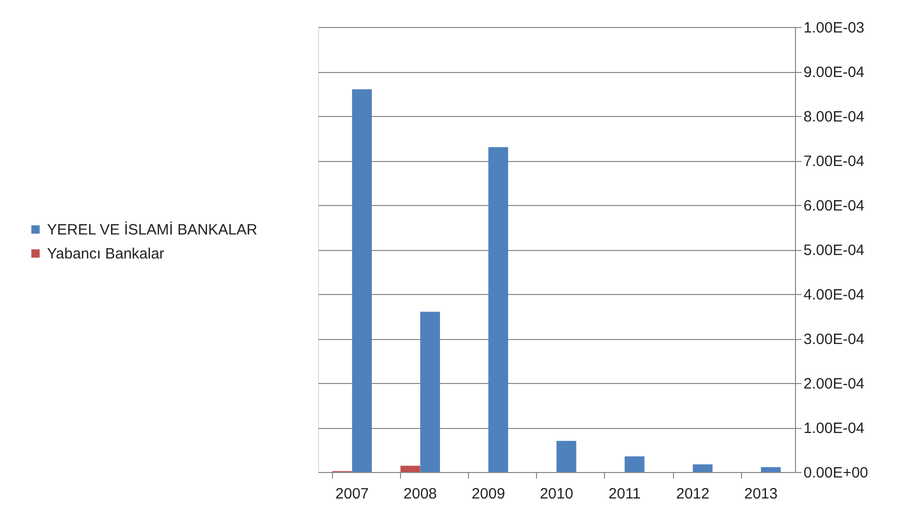 Image resolution: width=898 pixels, height=527 pixels. I want to click on legend-label: YEREL VE İSLAMİ BANKALAR, so click(152, 229).